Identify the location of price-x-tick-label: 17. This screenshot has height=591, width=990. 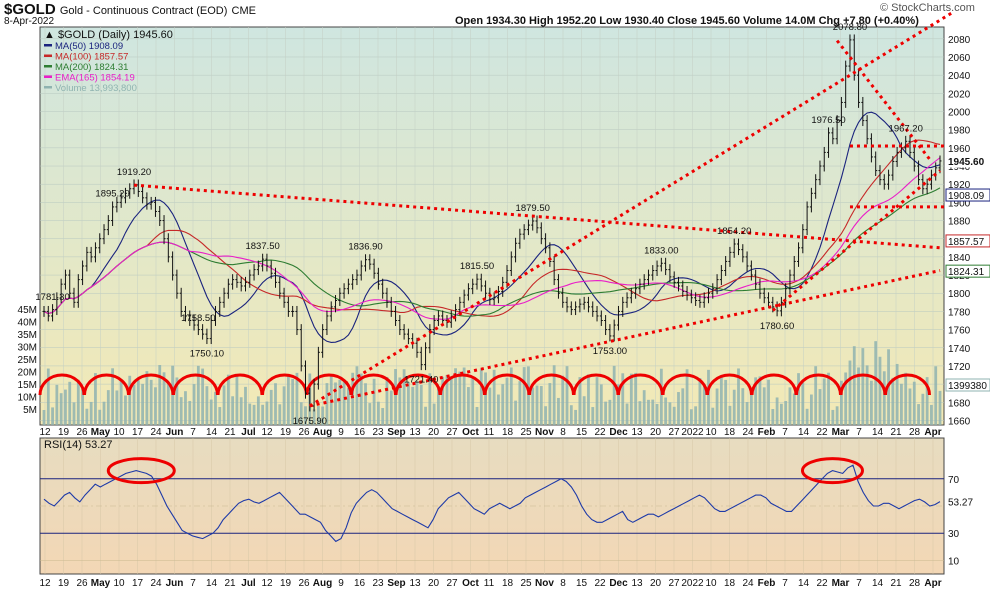
(138, 432).